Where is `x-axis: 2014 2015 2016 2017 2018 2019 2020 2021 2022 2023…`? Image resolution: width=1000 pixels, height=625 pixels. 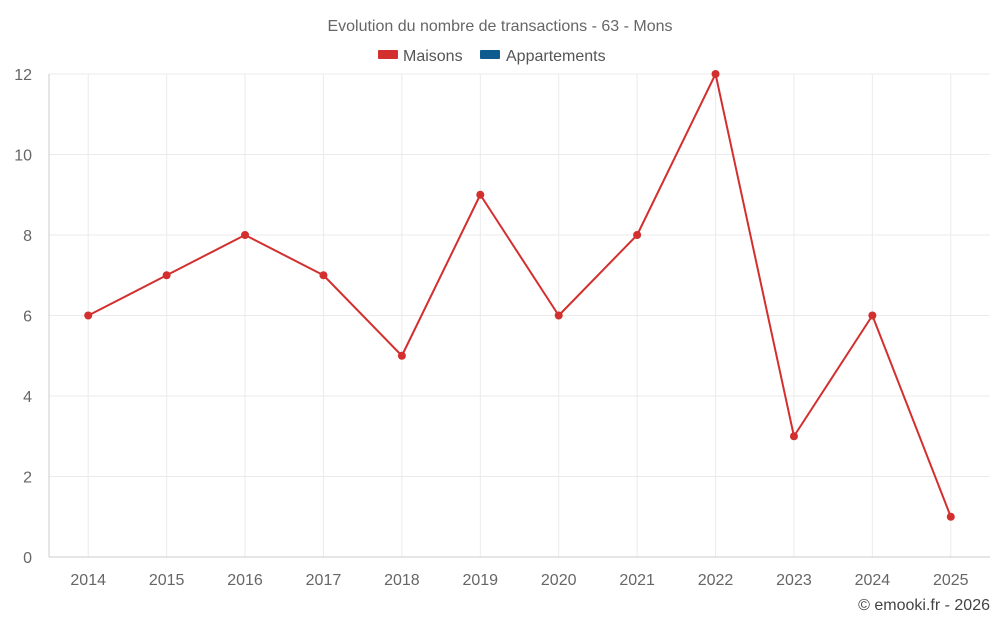 x-axis: 2014 2015 2016 2017 2018 2019 2020 2021 2022 2023… is located at coordinates (519, 572).